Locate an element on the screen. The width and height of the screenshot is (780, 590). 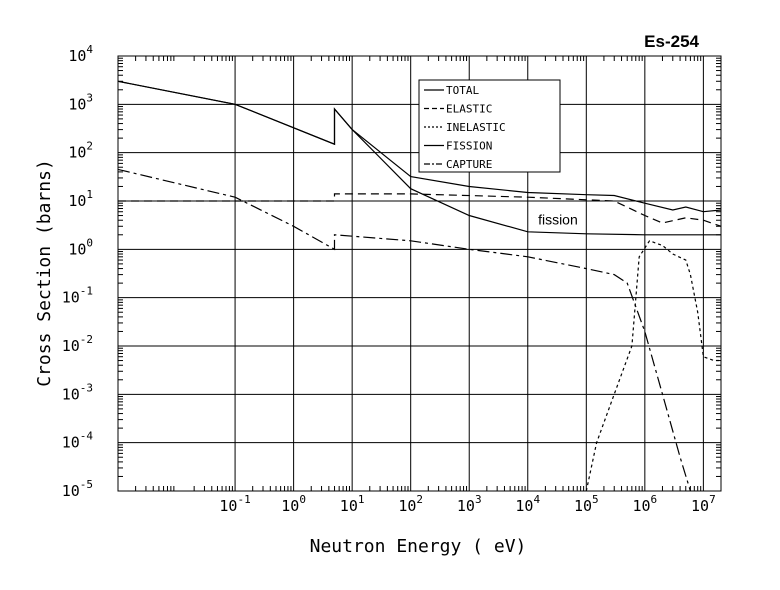
y-tick-label: 10² is located at coordinates (80, 151).